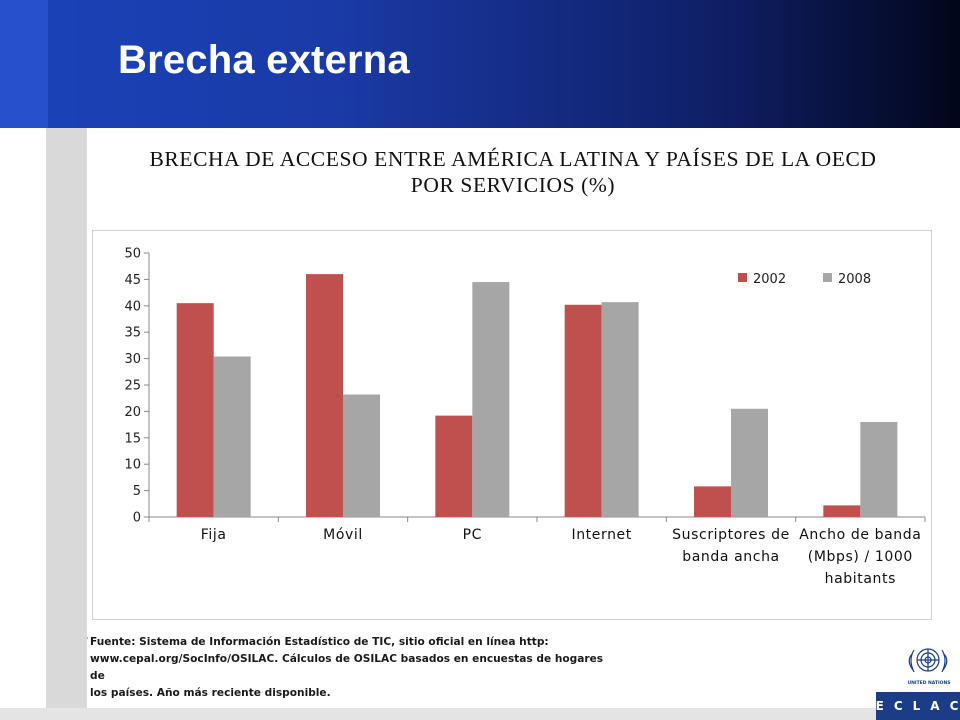 This screenshot has width=960, height=720. What do you see at coordinates (132, 438) in the screenshot?
I see `y-tick-label: 15` at bounding box center [132, 438].